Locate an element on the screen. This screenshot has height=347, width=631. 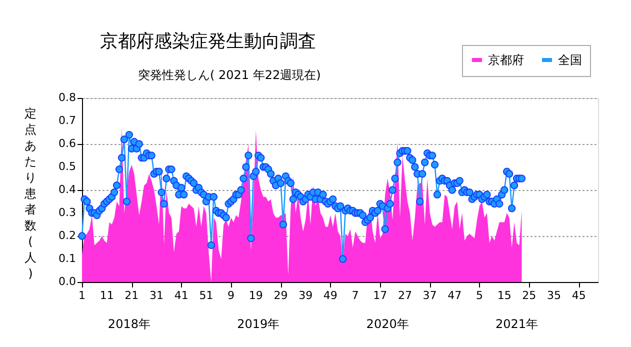
x-tick-label: 7 is located at coordinates (355, 295).